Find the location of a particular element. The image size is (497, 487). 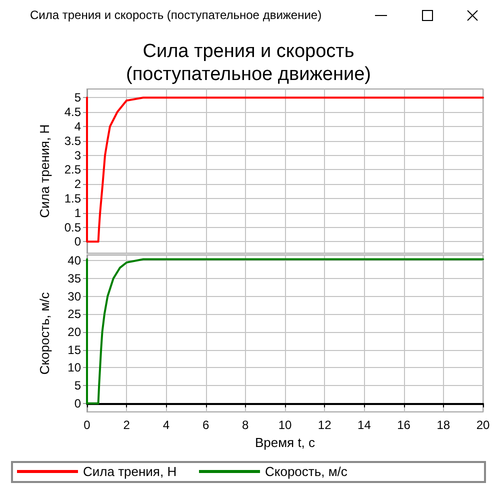

y-tick-label: 4.5 is located at coordinates (73, 112).